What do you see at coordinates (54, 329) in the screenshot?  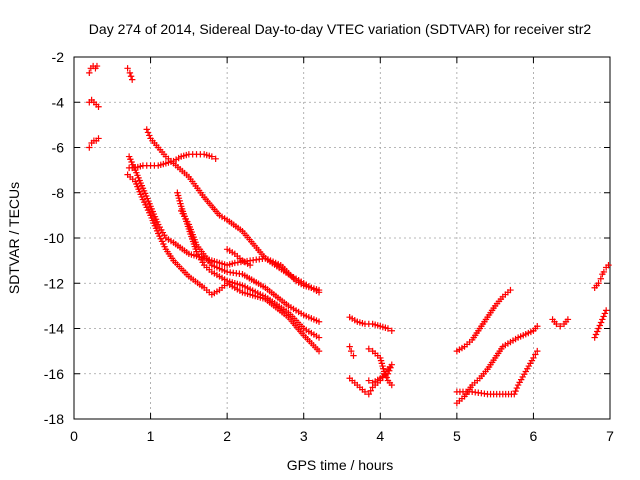 I see `y-tick-label: -14` at bounding box center [54, 329].